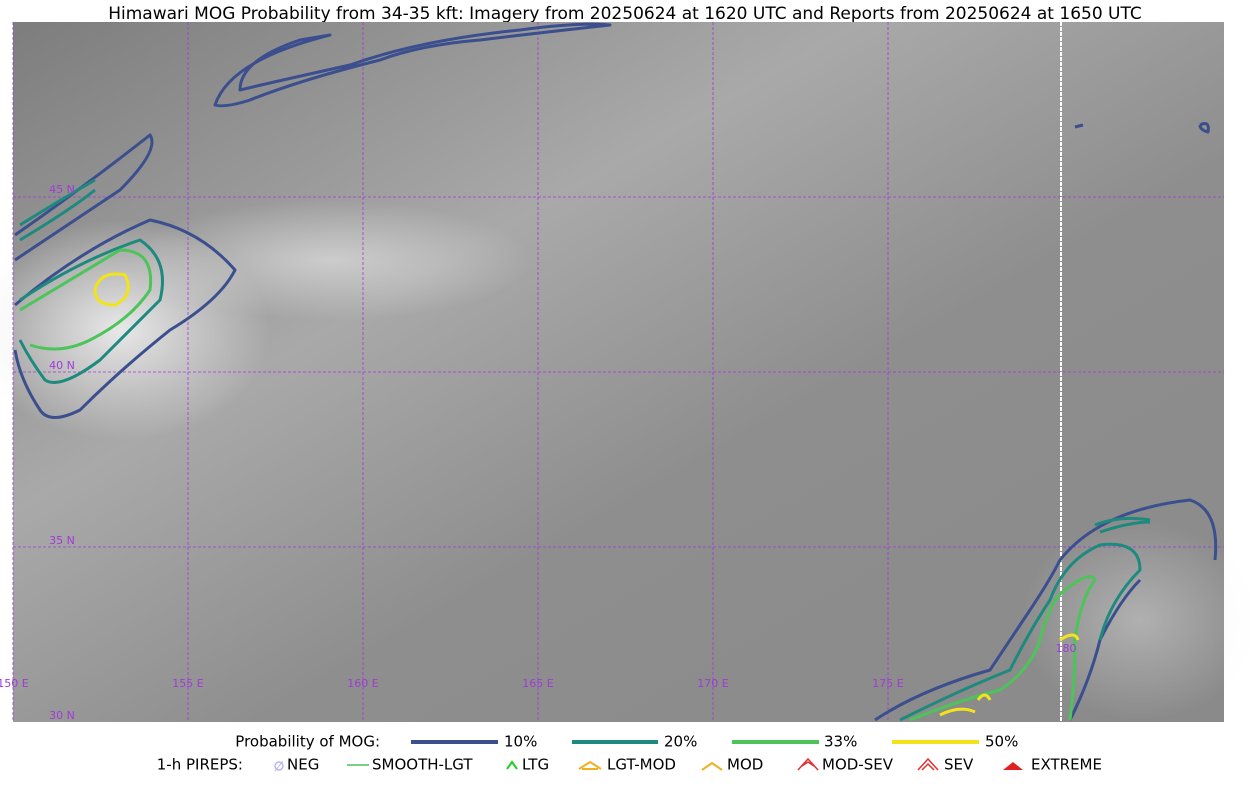  What do you see at coordinates (1066, 765) in the screenshot?
I see `legend-item: EXTREME` at bounding box center [1066, 765].